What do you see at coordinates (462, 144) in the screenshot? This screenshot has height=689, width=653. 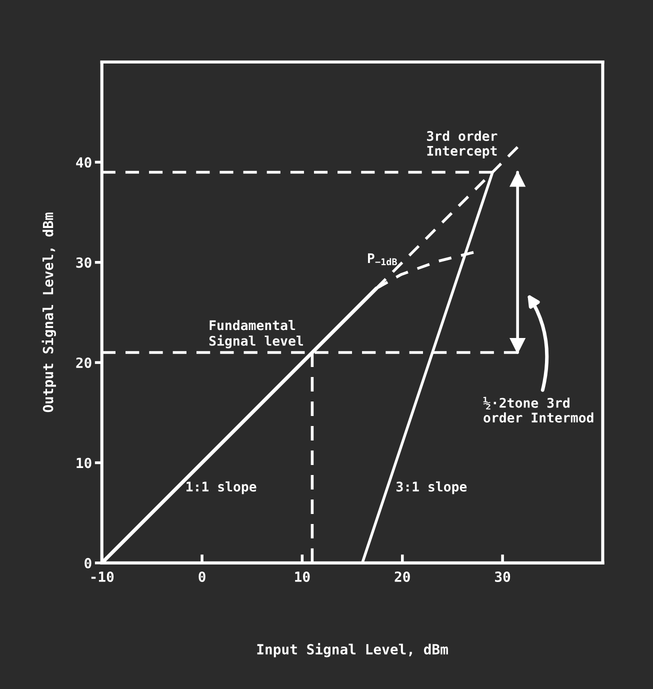 I see `annotation: 3rd order Intercept` at bounding box center [462, 144].